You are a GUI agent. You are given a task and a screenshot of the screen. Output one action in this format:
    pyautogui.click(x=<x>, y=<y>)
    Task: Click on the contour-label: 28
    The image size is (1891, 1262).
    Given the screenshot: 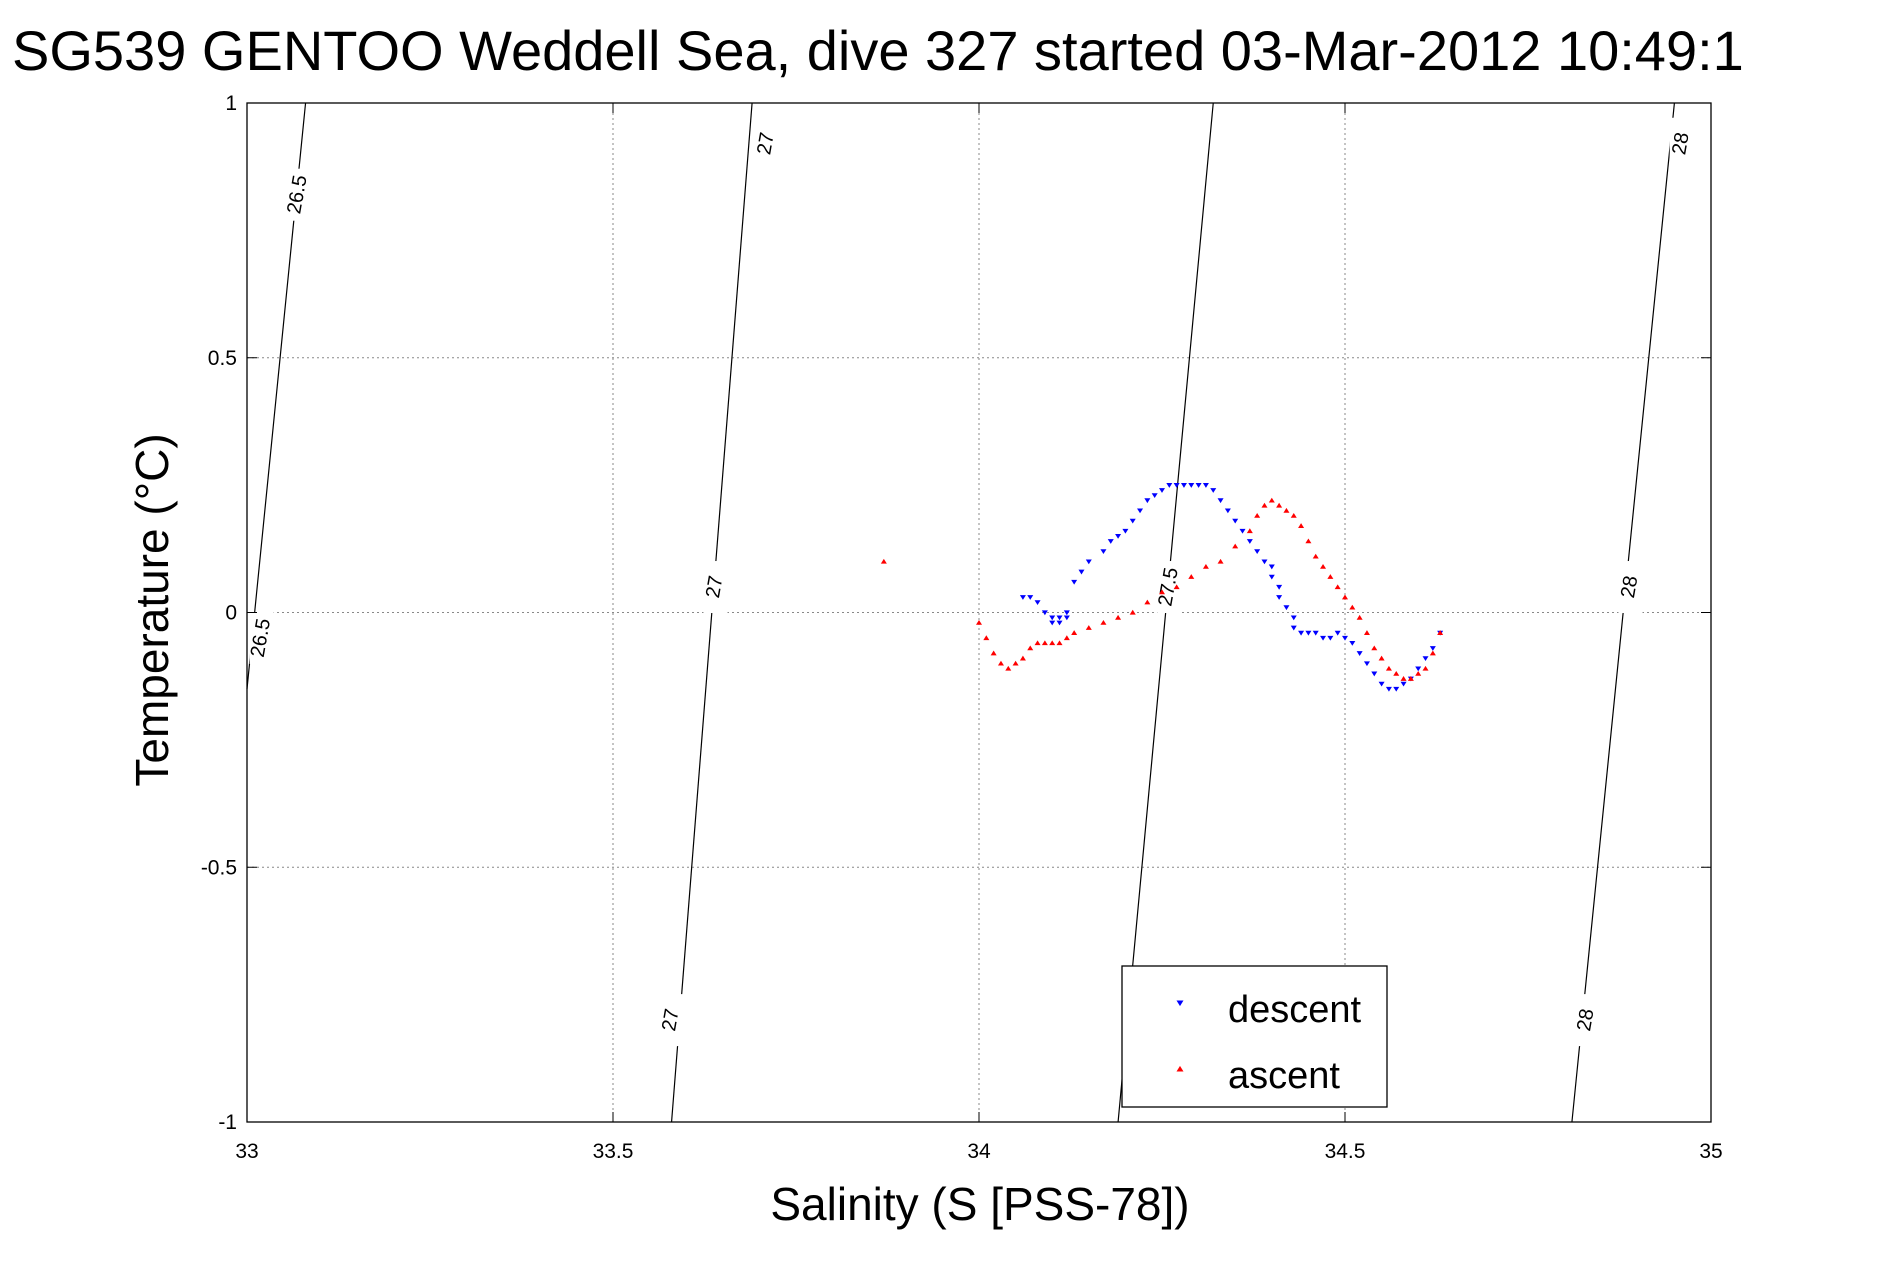 What is the action you would take?
    pyautogui.click(x=1681, y=144)
    